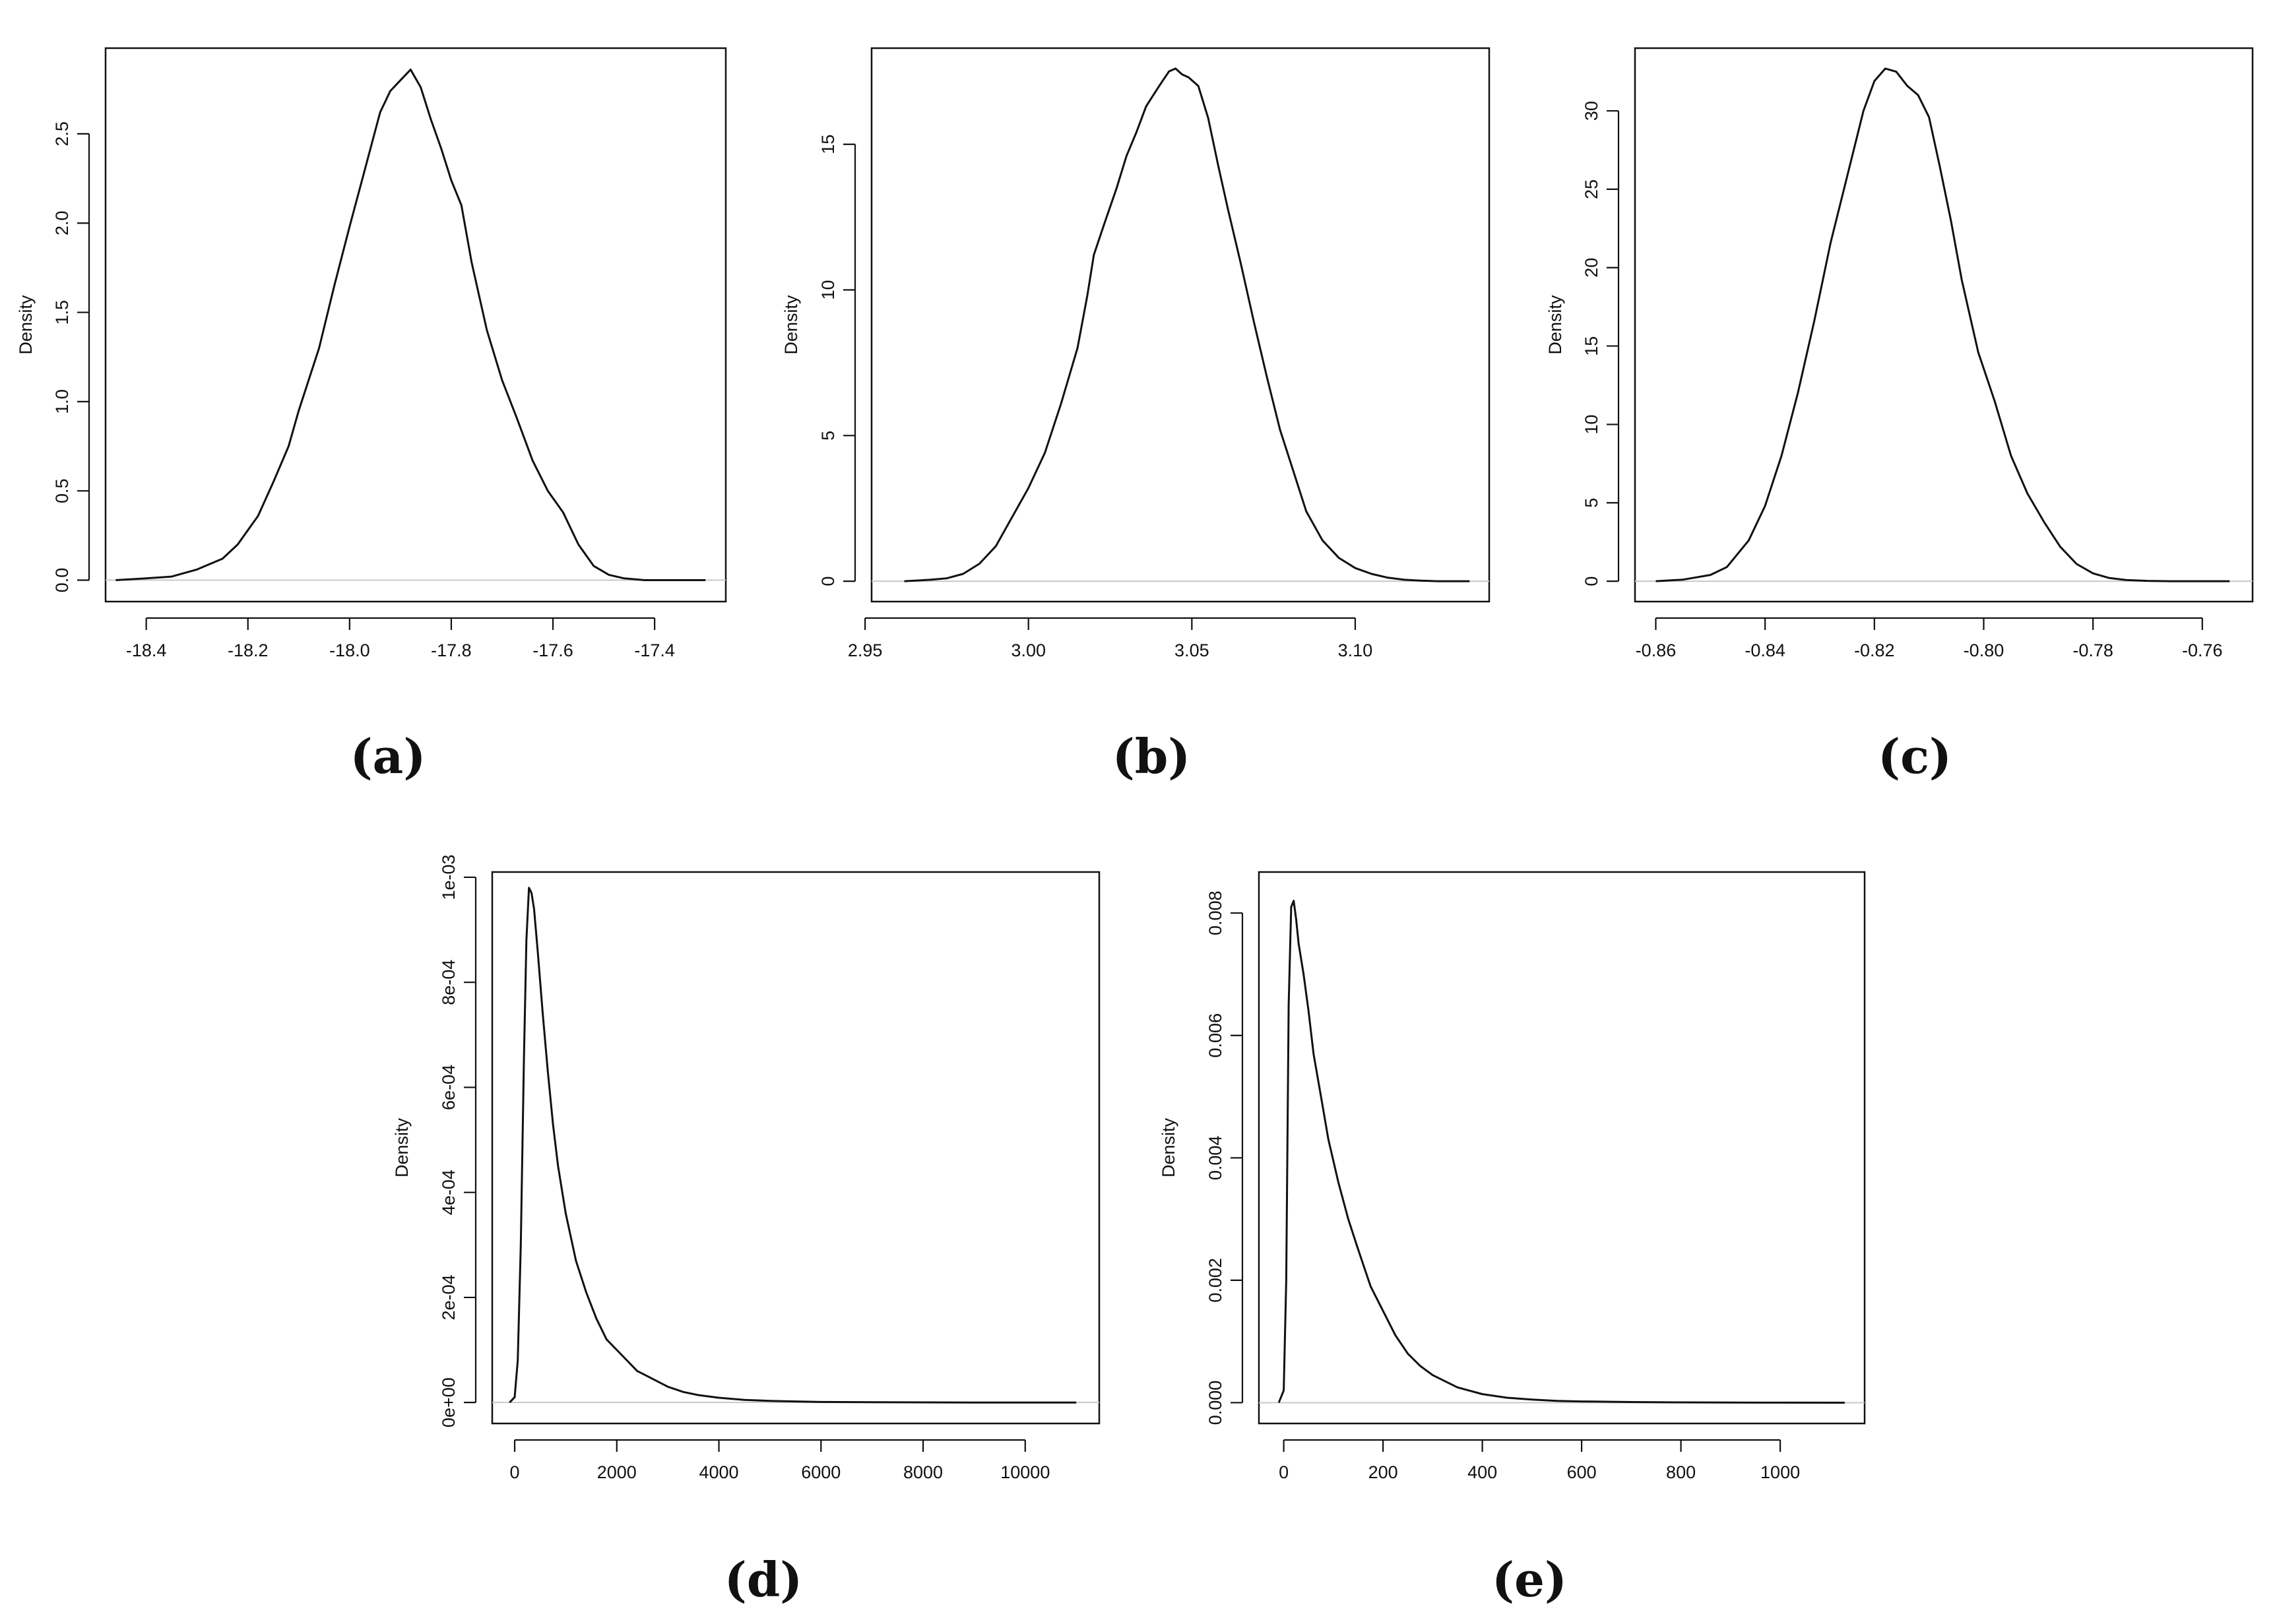 The image size is (2277, 1624). Describe the element at coordinates (449, 1402) in the screenshot. I see `y-tick-label: 0e+00` at that location.